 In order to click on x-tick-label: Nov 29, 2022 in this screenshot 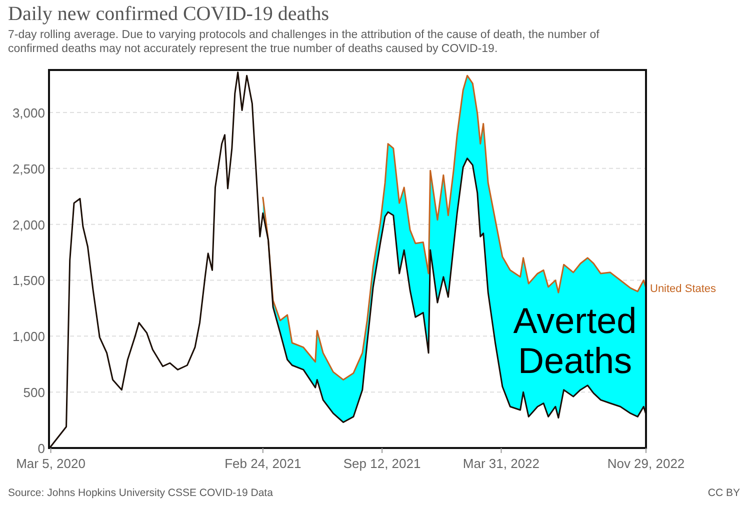, I will do `click(646, 463)`.